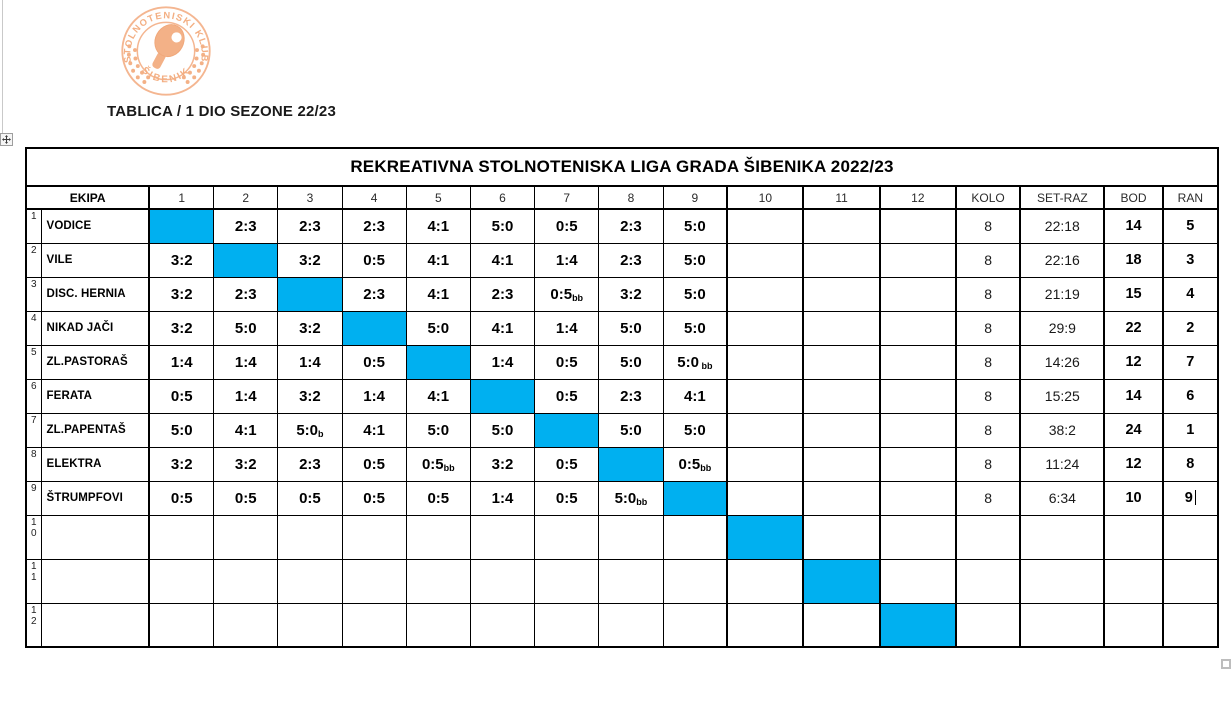 The width and height of the screenshot is (1232, 720). Describe the element at coordinates (33, 226) in the screenshot. I see `row-number-cell: 1` at that location.